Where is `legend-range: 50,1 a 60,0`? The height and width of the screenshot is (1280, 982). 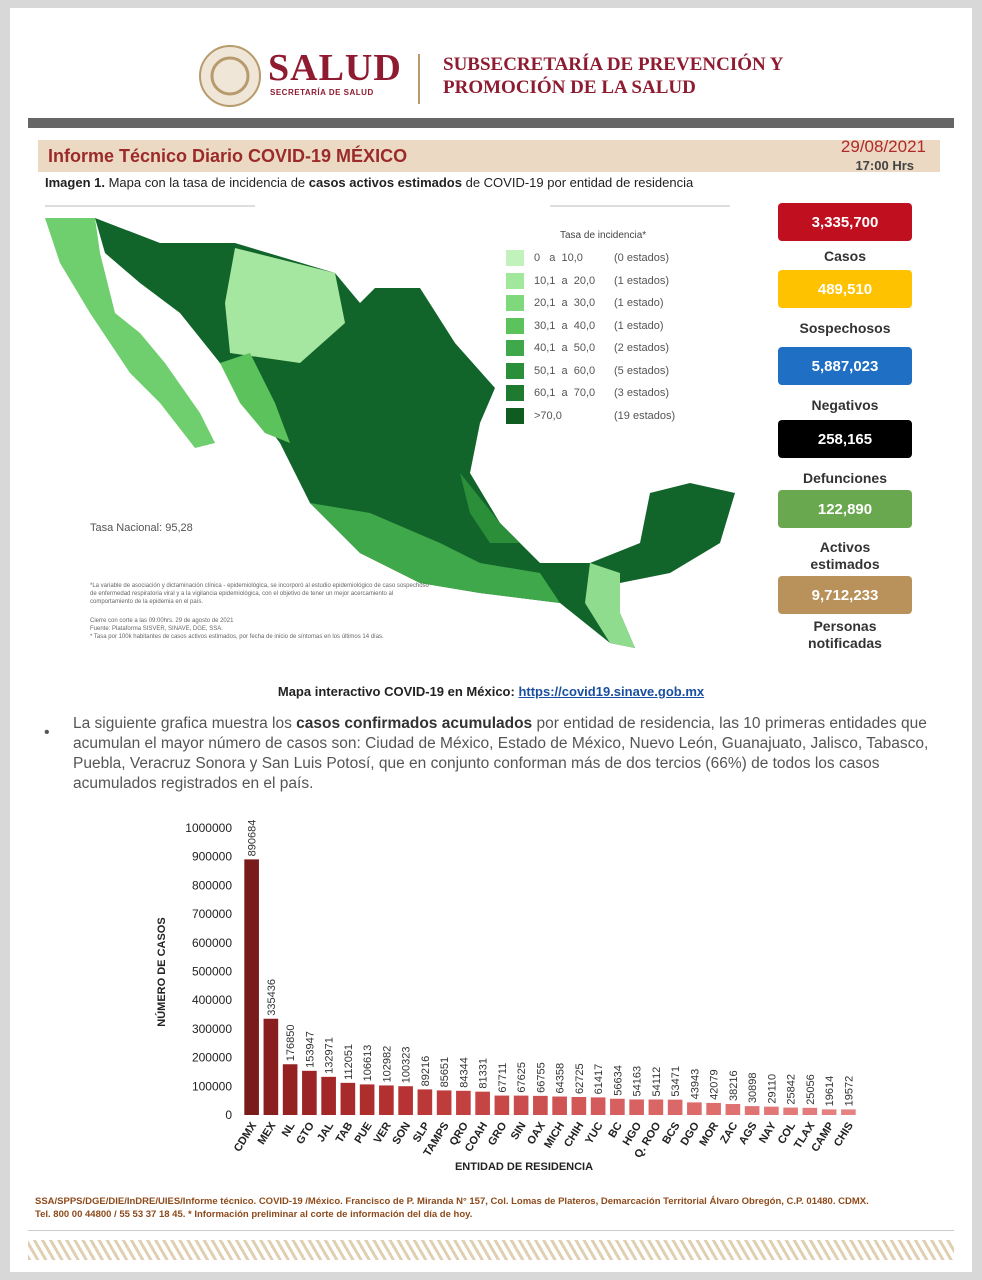
legend-range: 50,1 a 60,0 is located at coordinates (565, 370).